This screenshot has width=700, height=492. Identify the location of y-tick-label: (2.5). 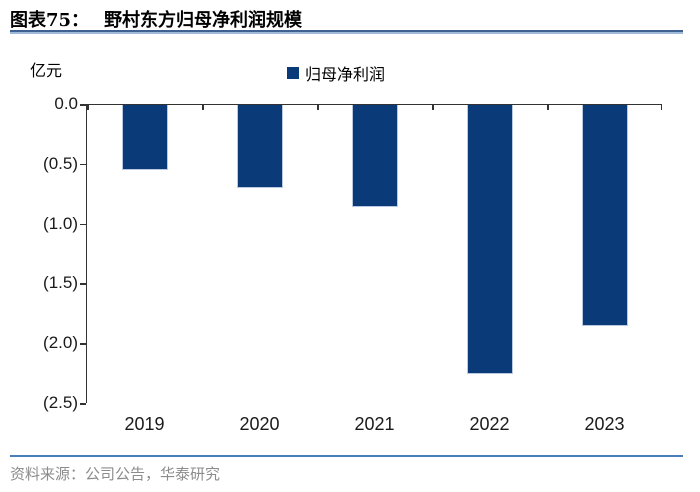
(60, 402).